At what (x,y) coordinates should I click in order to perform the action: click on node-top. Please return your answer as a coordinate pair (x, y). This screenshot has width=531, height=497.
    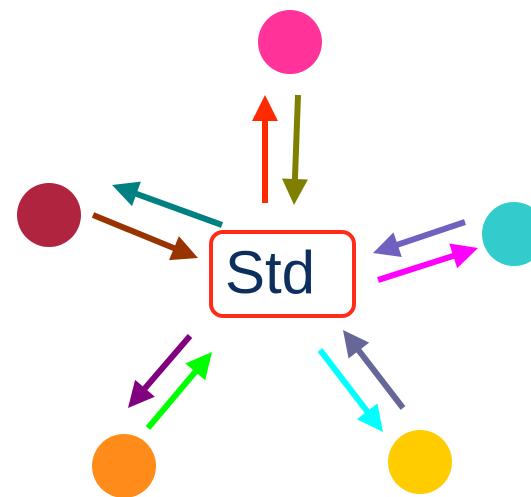
    Looking at the image, I should click on (290, 42).